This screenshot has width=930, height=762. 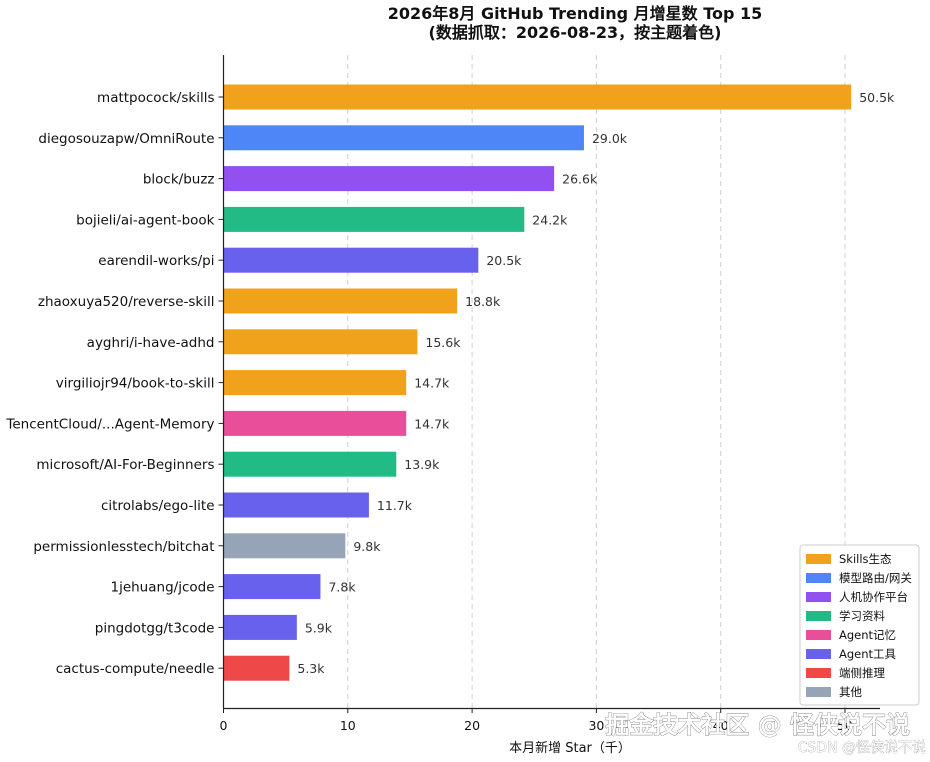 What do you see at coordinates (151, 343) in the screenshot?
I see `y-tick-label: ayghri/i-have-adhd` at bounding box center [151, 343].